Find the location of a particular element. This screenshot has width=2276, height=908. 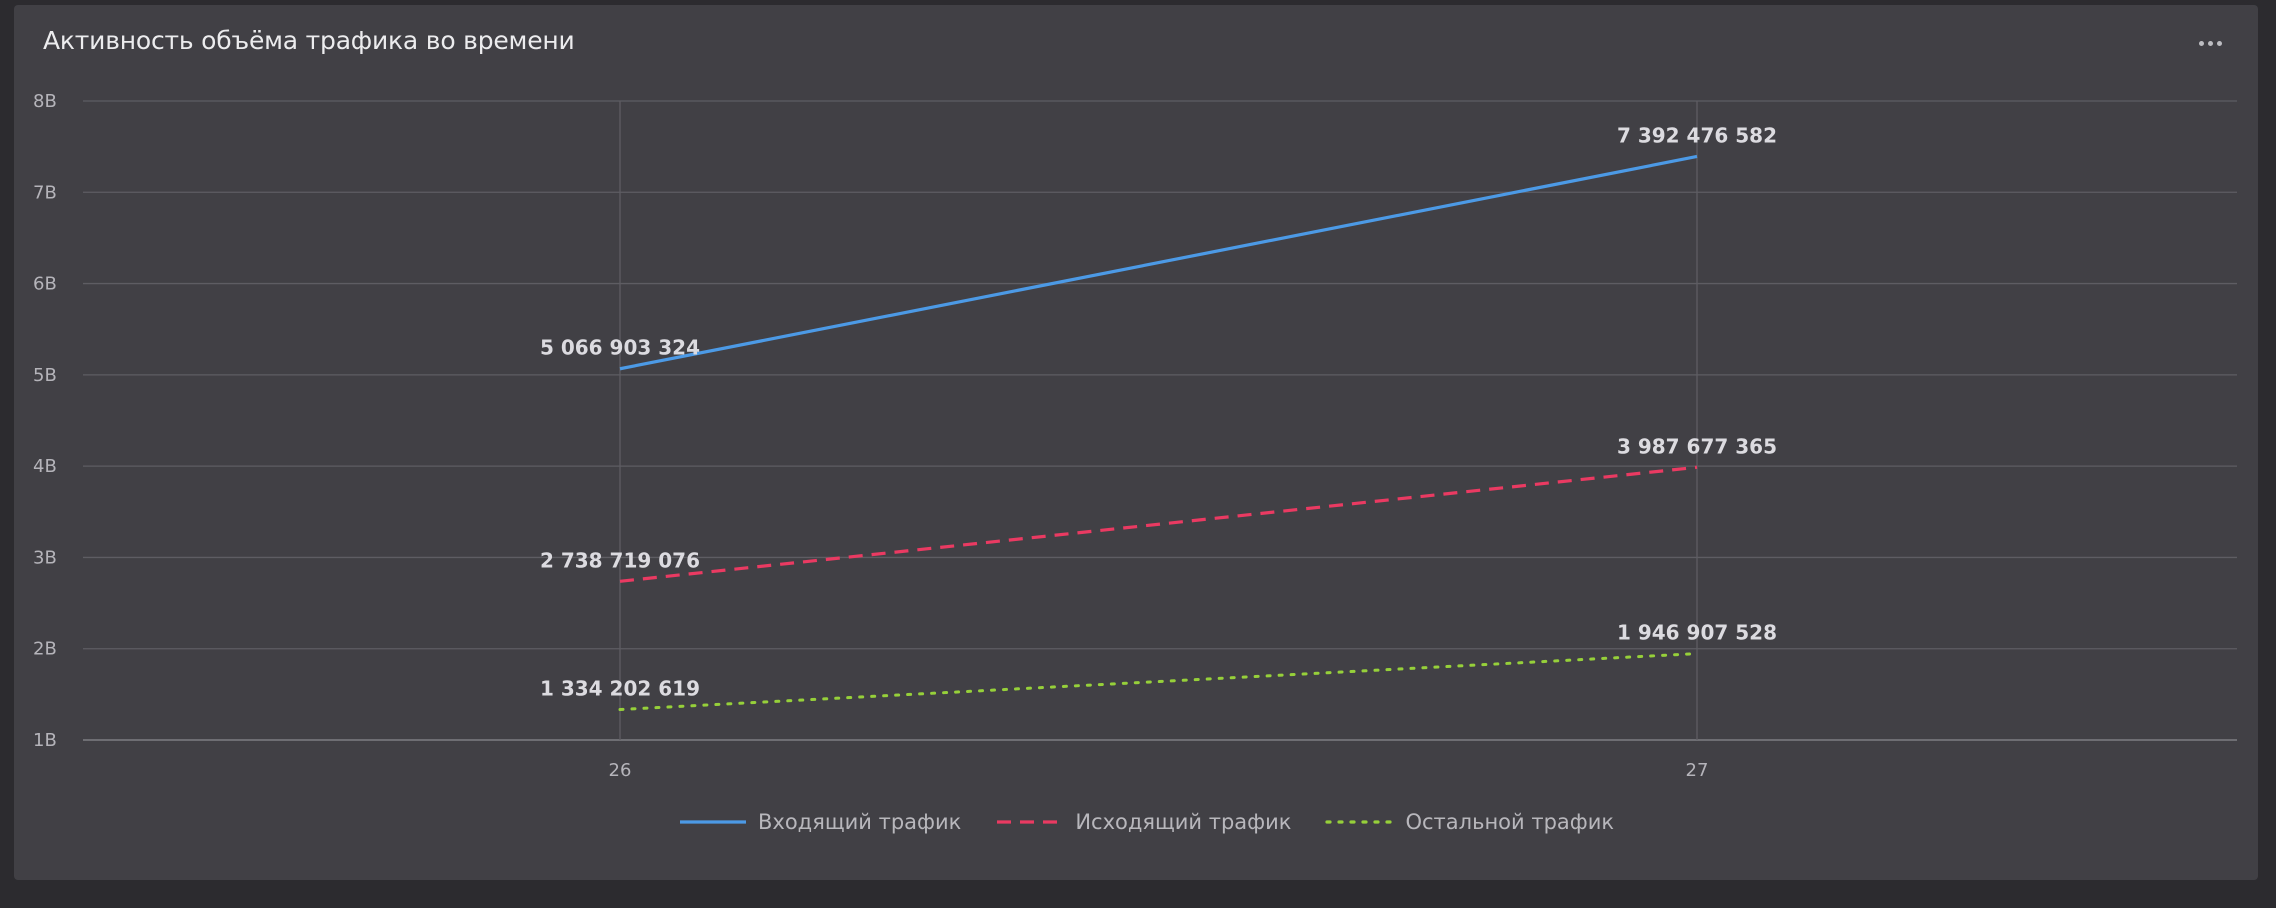

legend-label: Исходящий трафик is located at coordinates (1183, 822).